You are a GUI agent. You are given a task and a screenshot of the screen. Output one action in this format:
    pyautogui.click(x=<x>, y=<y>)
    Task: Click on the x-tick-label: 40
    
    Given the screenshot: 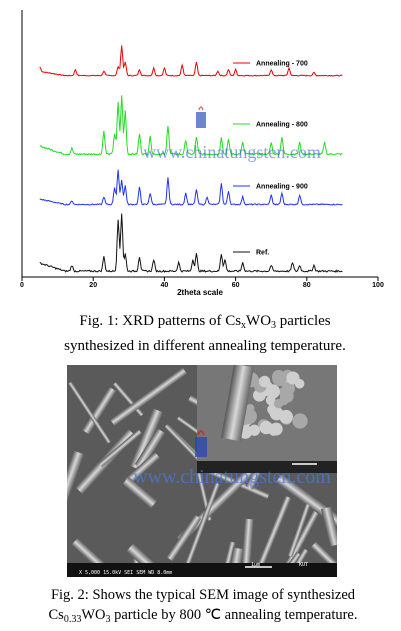 What is the action you would take?
    pyautogui.click(x=165, y=285)
    